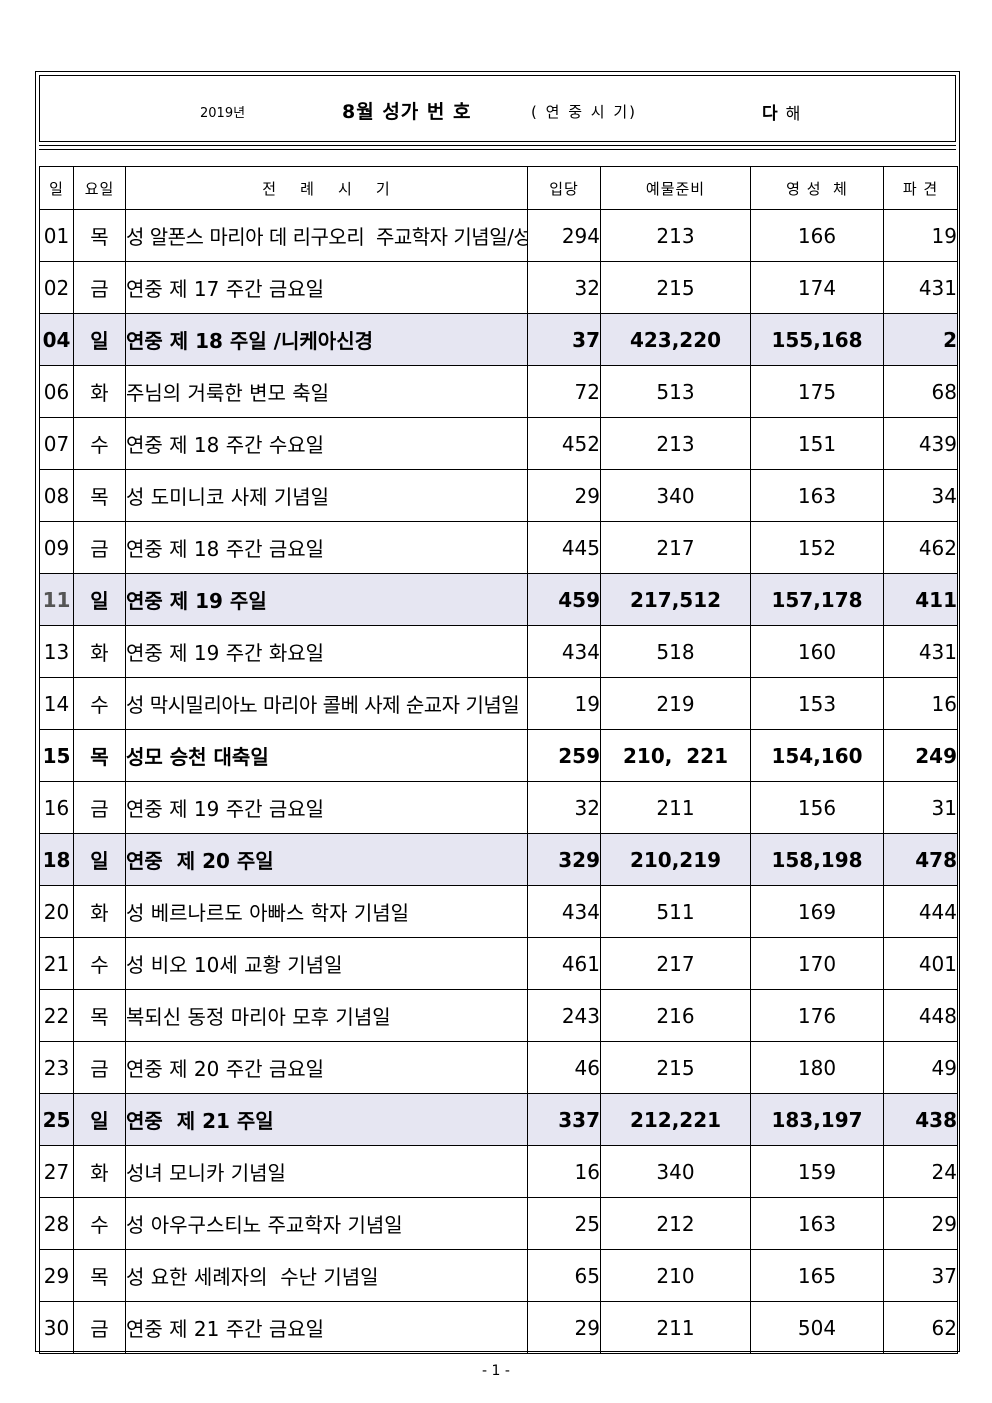 Image resolution: width=992 pixels, height=1403 pixels. I want to click on entrance-hymn-cell: 29, so click(564, 1327).